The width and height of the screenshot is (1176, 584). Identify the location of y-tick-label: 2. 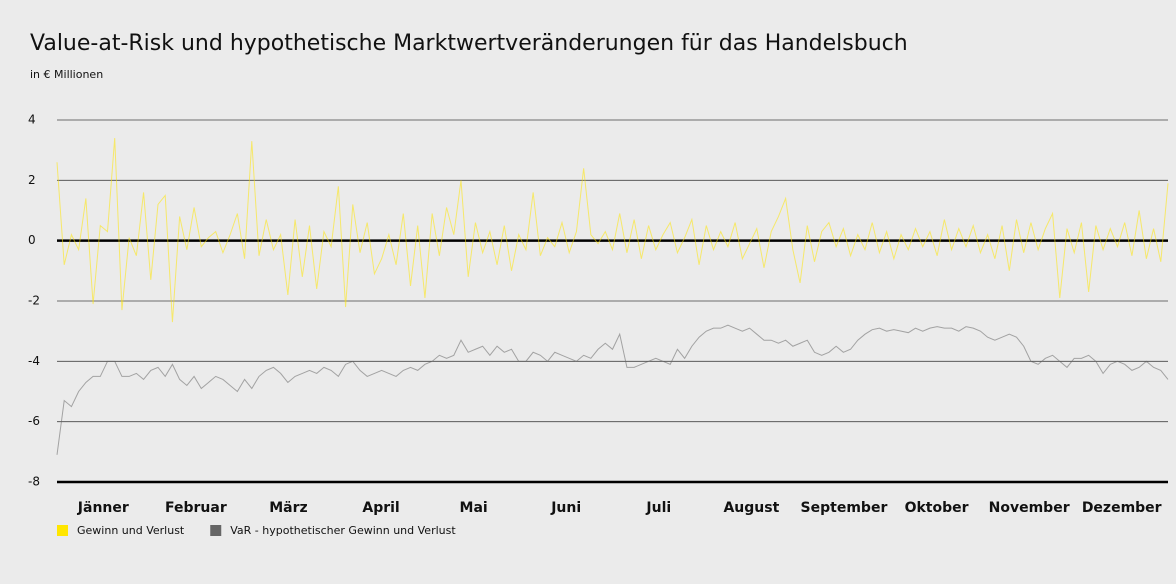
(32, 180).